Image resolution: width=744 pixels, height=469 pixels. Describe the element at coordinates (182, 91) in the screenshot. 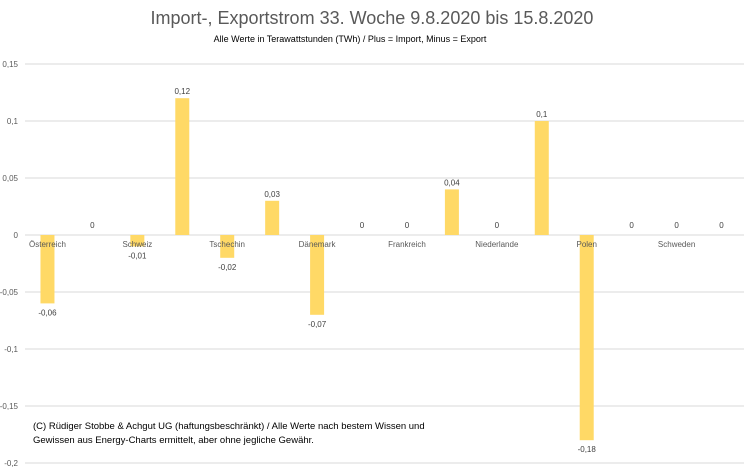

I see `data-label: 0,12` at that location.